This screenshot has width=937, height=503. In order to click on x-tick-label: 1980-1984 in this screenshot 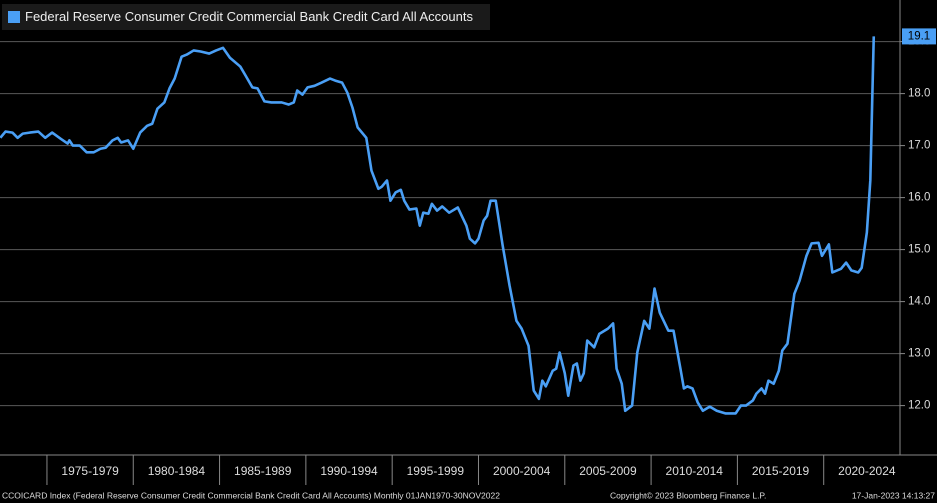, I will do `click(177, 471)`.